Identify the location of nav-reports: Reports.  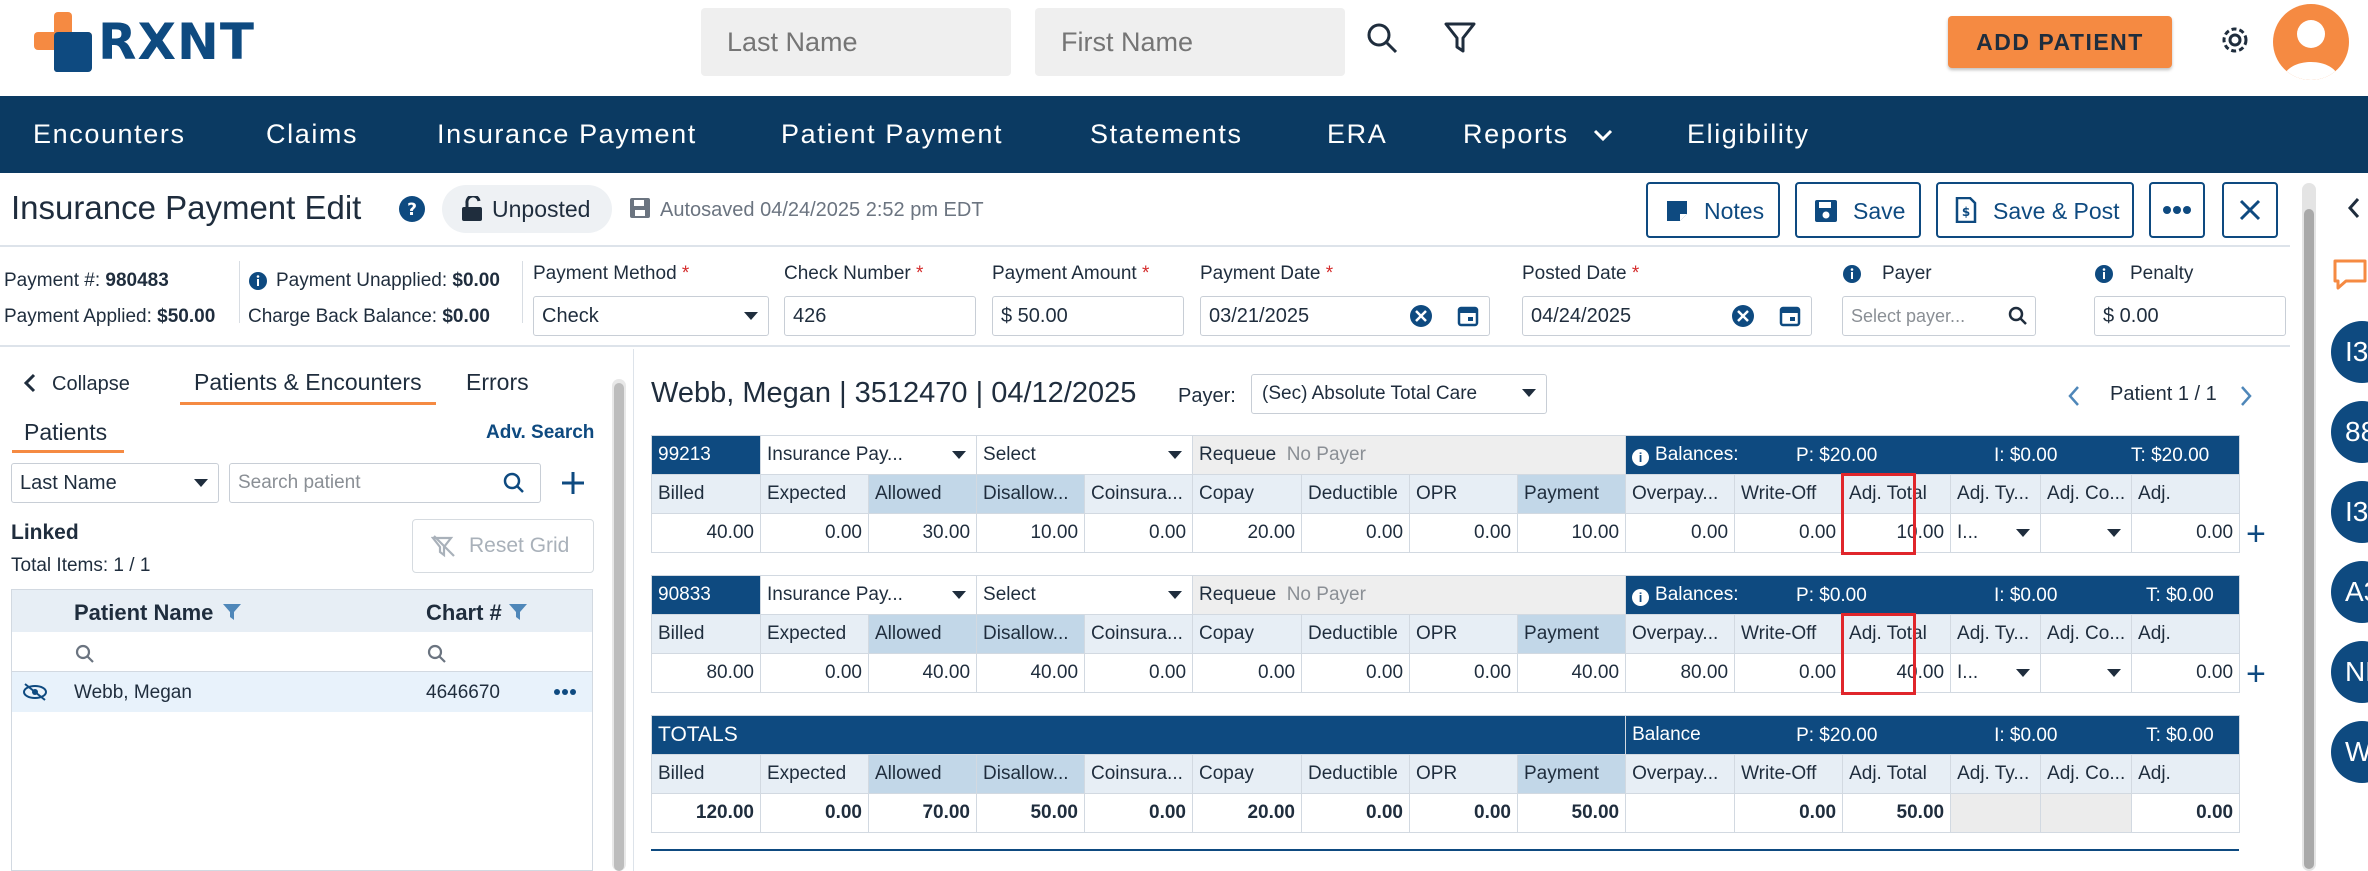
(1538, 134).